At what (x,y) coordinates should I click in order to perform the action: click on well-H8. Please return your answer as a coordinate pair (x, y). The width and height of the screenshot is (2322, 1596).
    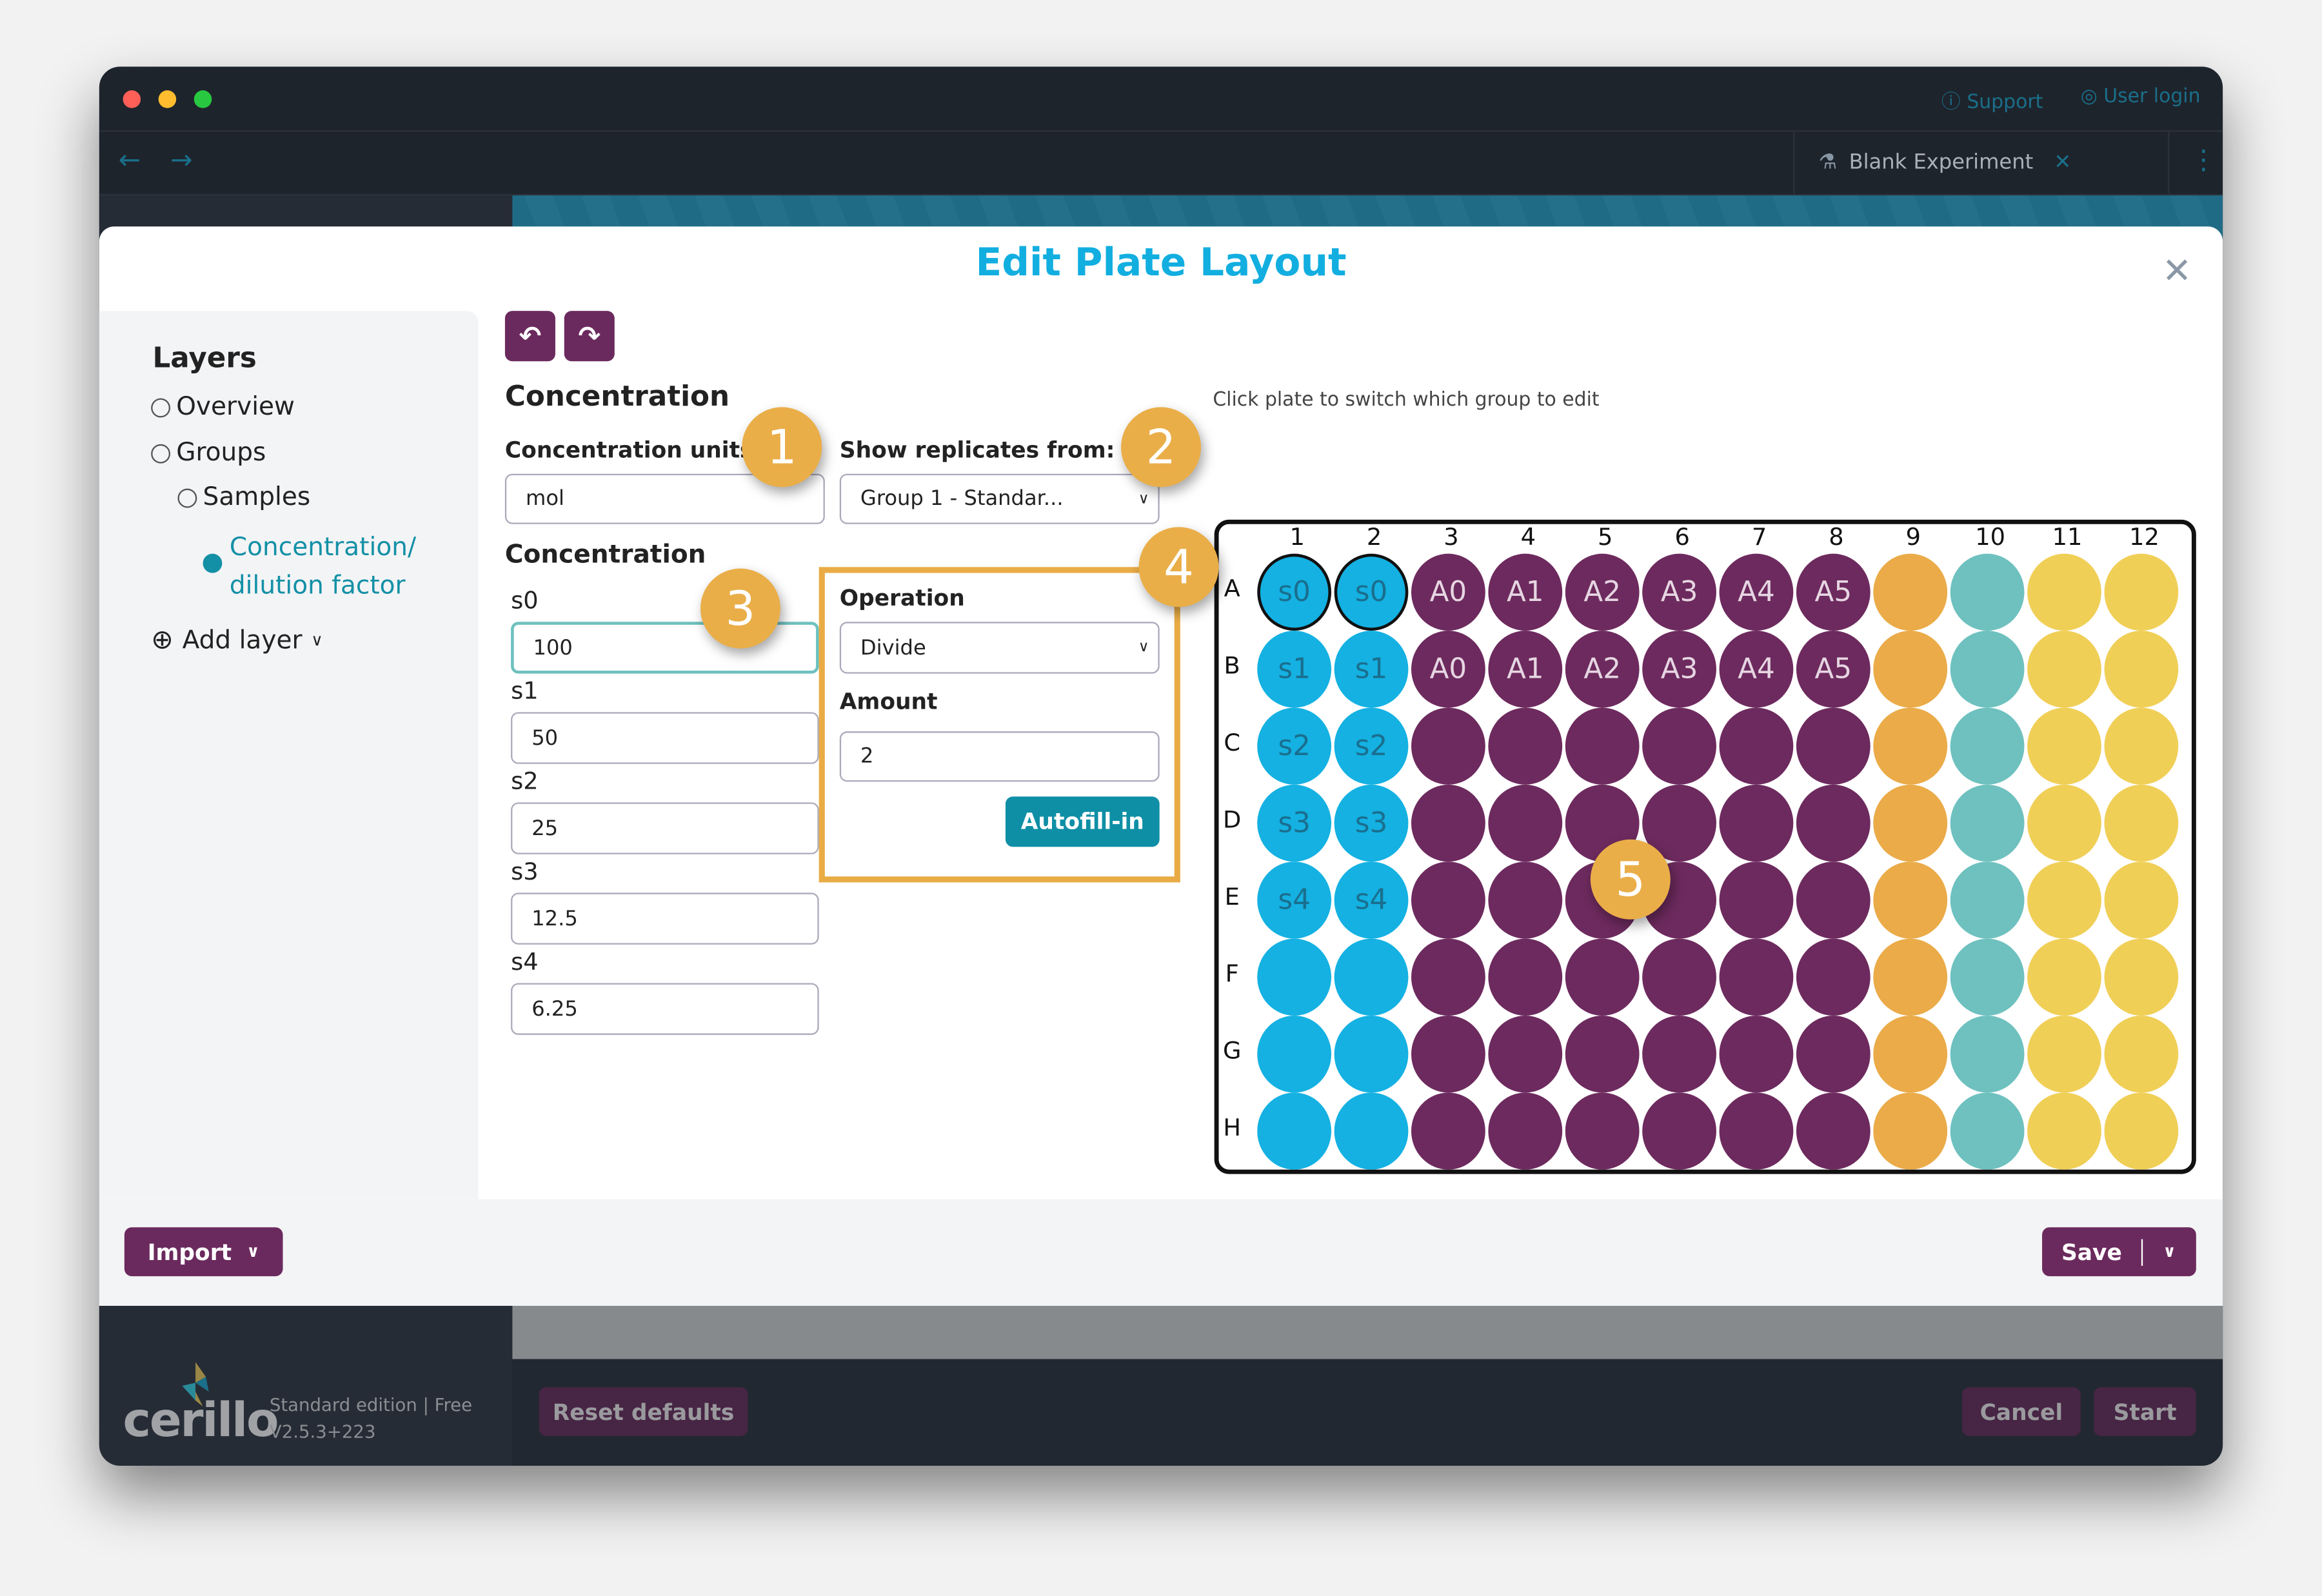
    Looking at the image, I should click on (1833, 1131).